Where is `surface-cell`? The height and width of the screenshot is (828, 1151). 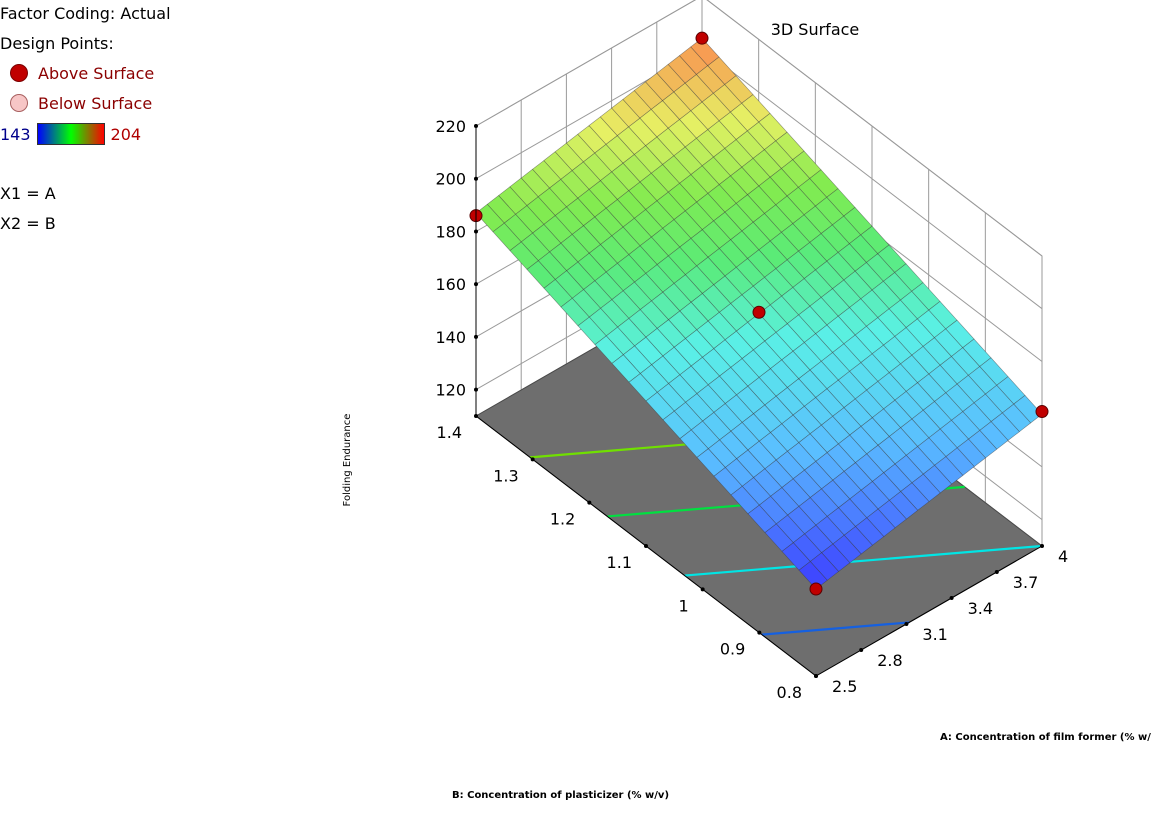
surface-cell is located at coordinates (813, 575).